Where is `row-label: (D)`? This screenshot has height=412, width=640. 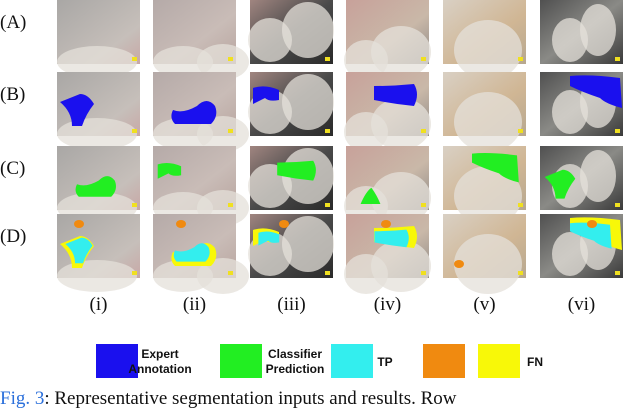
row-label: (D) is located at coordinates (13, 236).